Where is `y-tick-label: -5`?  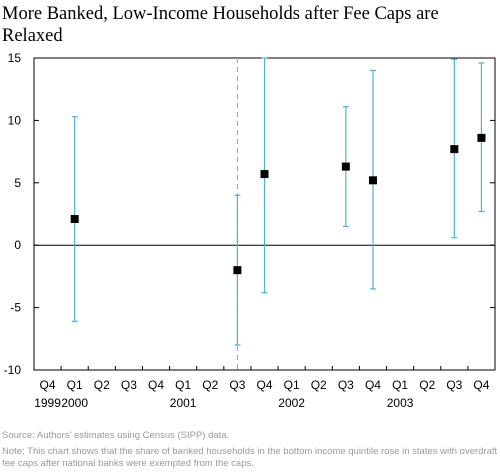 y-tick-label: -5 is located at coordinates (15, 308).